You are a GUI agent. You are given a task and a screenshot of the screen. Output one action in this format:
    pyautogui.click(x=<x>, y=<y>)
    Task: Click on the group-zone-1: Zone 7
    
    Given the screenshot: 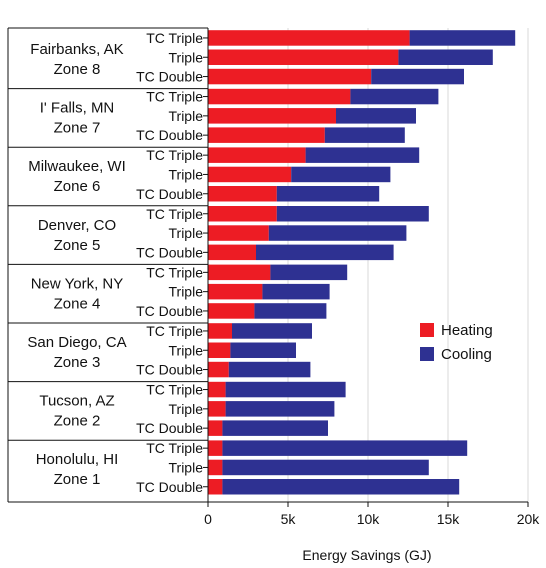 What is the action you would take?
    pyautogui.click(x=77, y=128)
    